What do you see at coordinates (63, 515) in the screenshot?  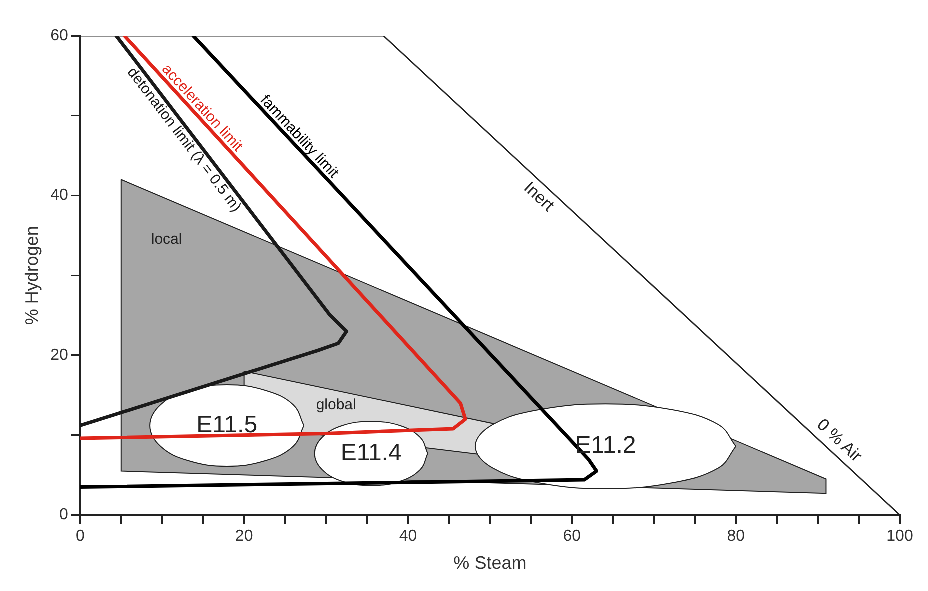 I see `y-tick-label: 0` at bounding box center [63, 515].